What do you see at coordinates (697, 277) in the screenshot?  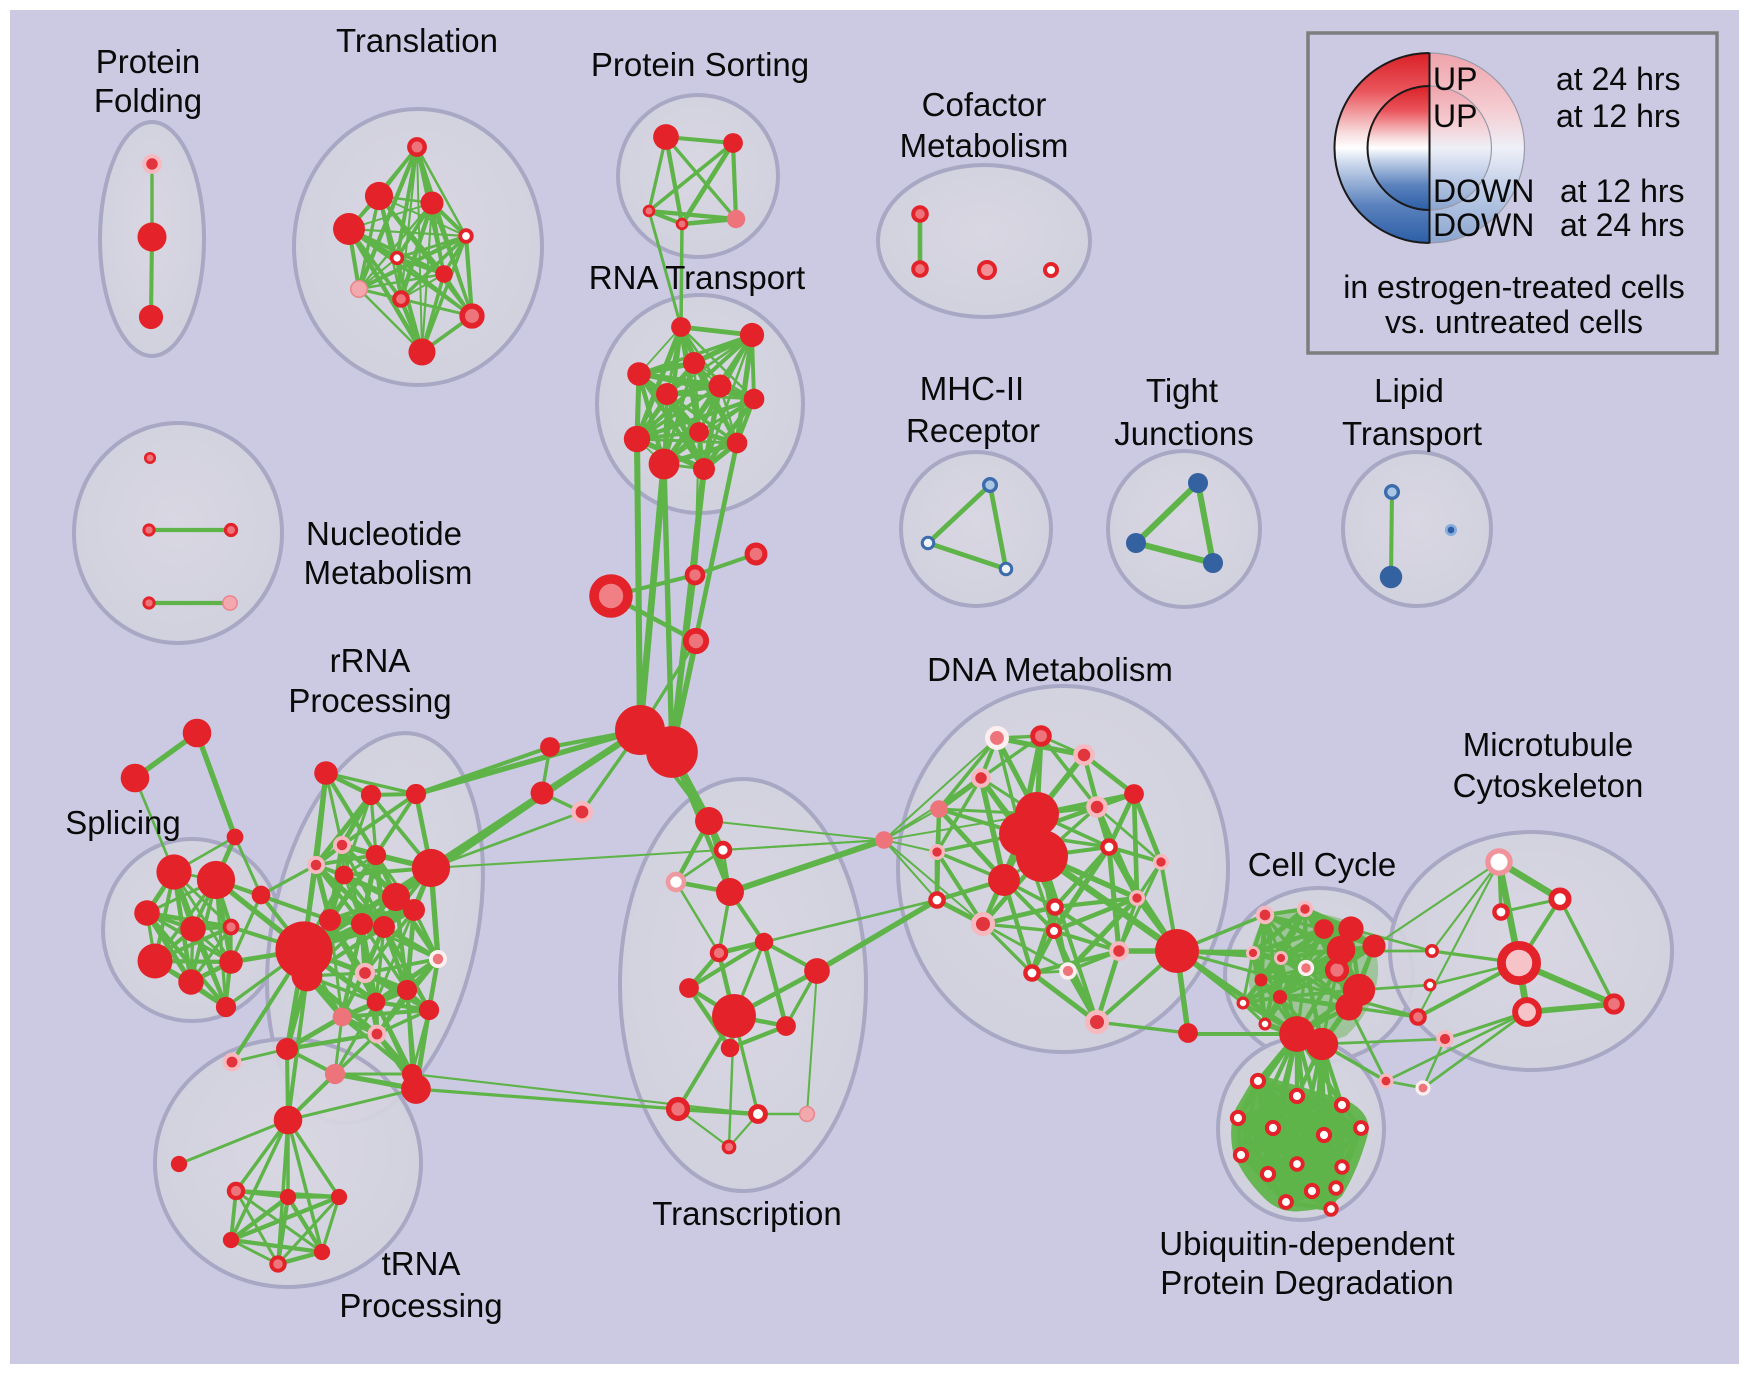 I see `svg-text: RNA Transport` at bounding box center [697, 277].